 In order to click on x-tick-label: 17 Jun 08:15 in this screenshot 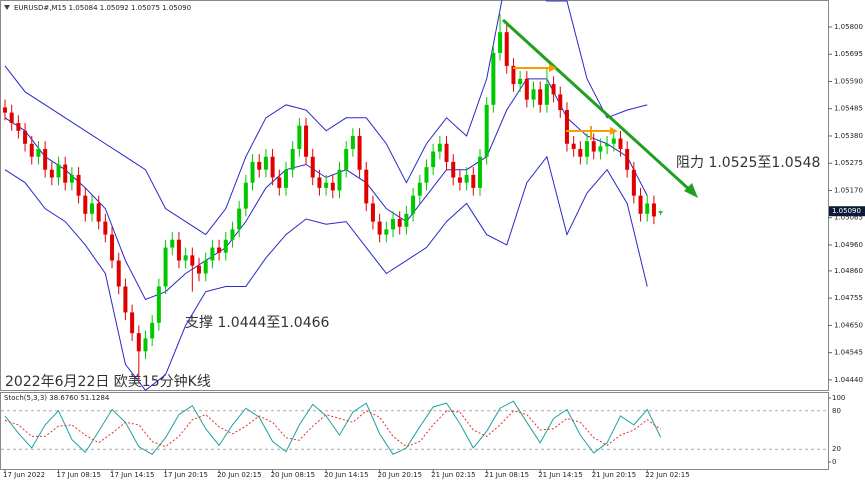, I will do `click(79, 475)`.